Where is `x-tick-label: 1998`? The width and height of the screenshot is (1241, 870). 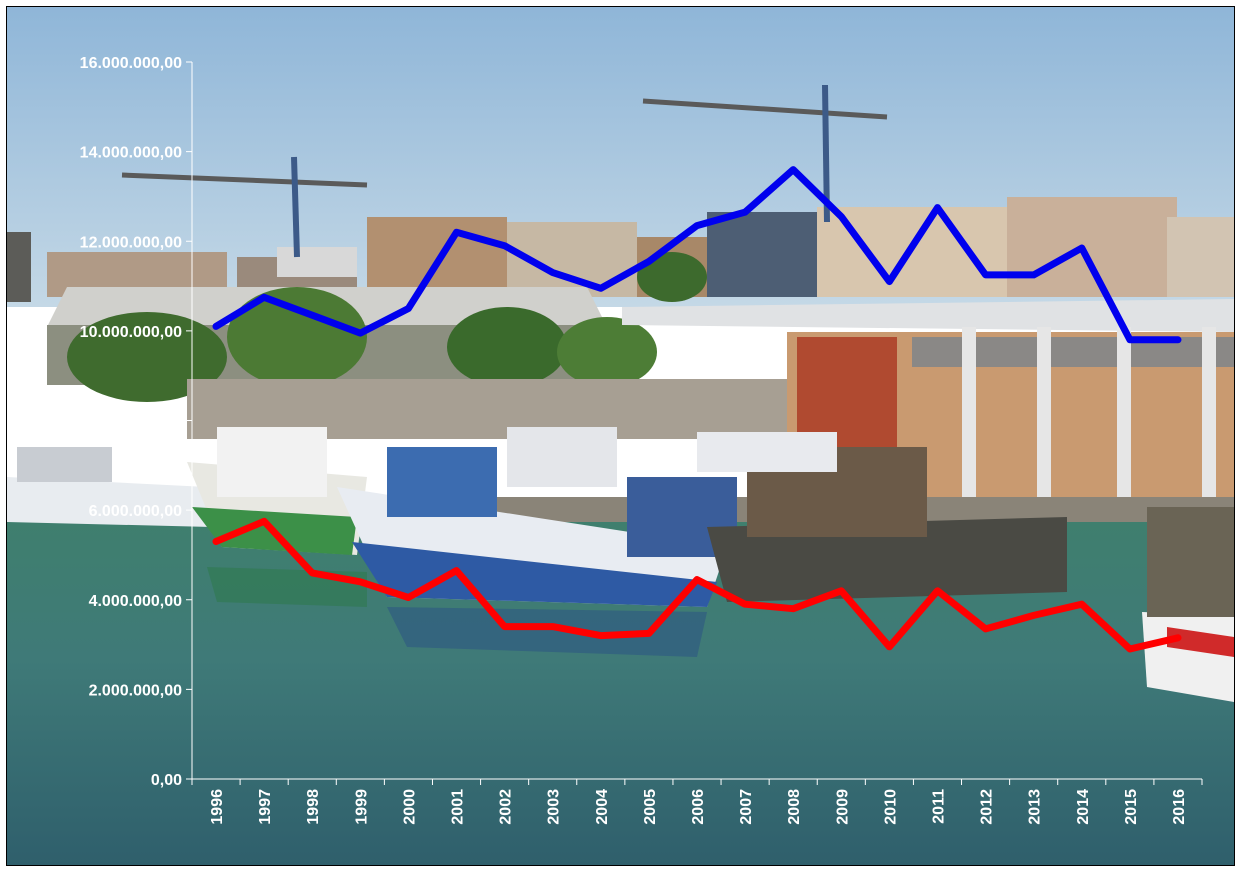
x-tick-label: 1998 is located at coordinates (313, 807).